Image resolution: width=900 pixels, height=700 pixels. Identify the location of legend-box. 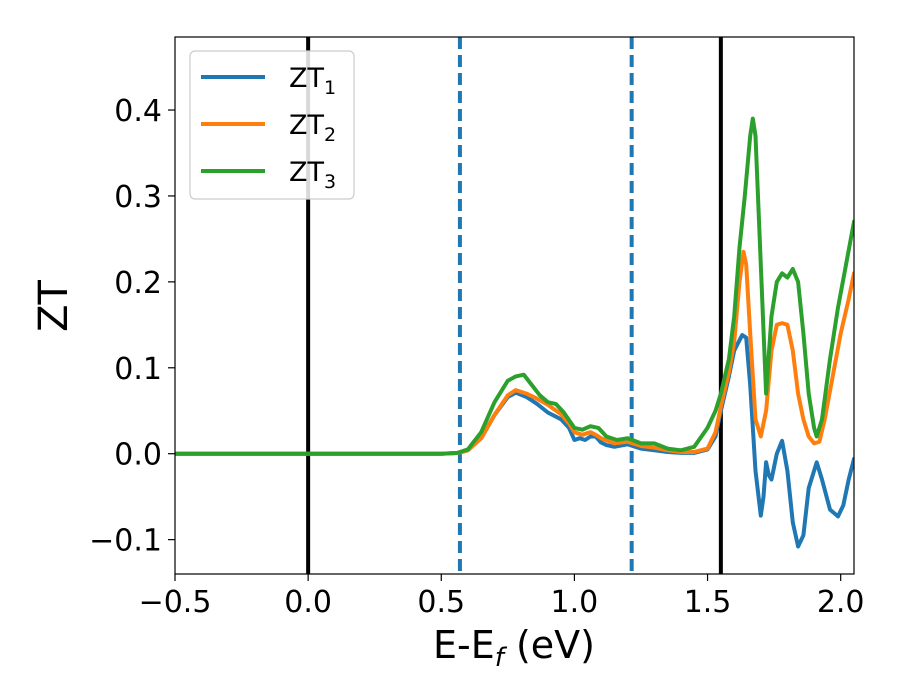
(272, 125).